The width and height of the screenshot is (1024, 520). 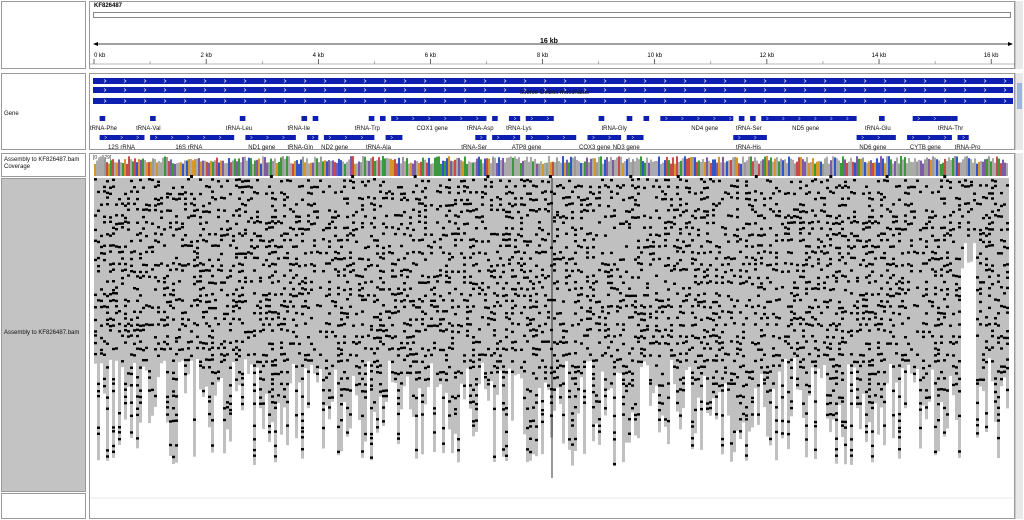 I want to click on alignment-name-panel: Assembly to KF826487.bam, so click(x=43, y=335).